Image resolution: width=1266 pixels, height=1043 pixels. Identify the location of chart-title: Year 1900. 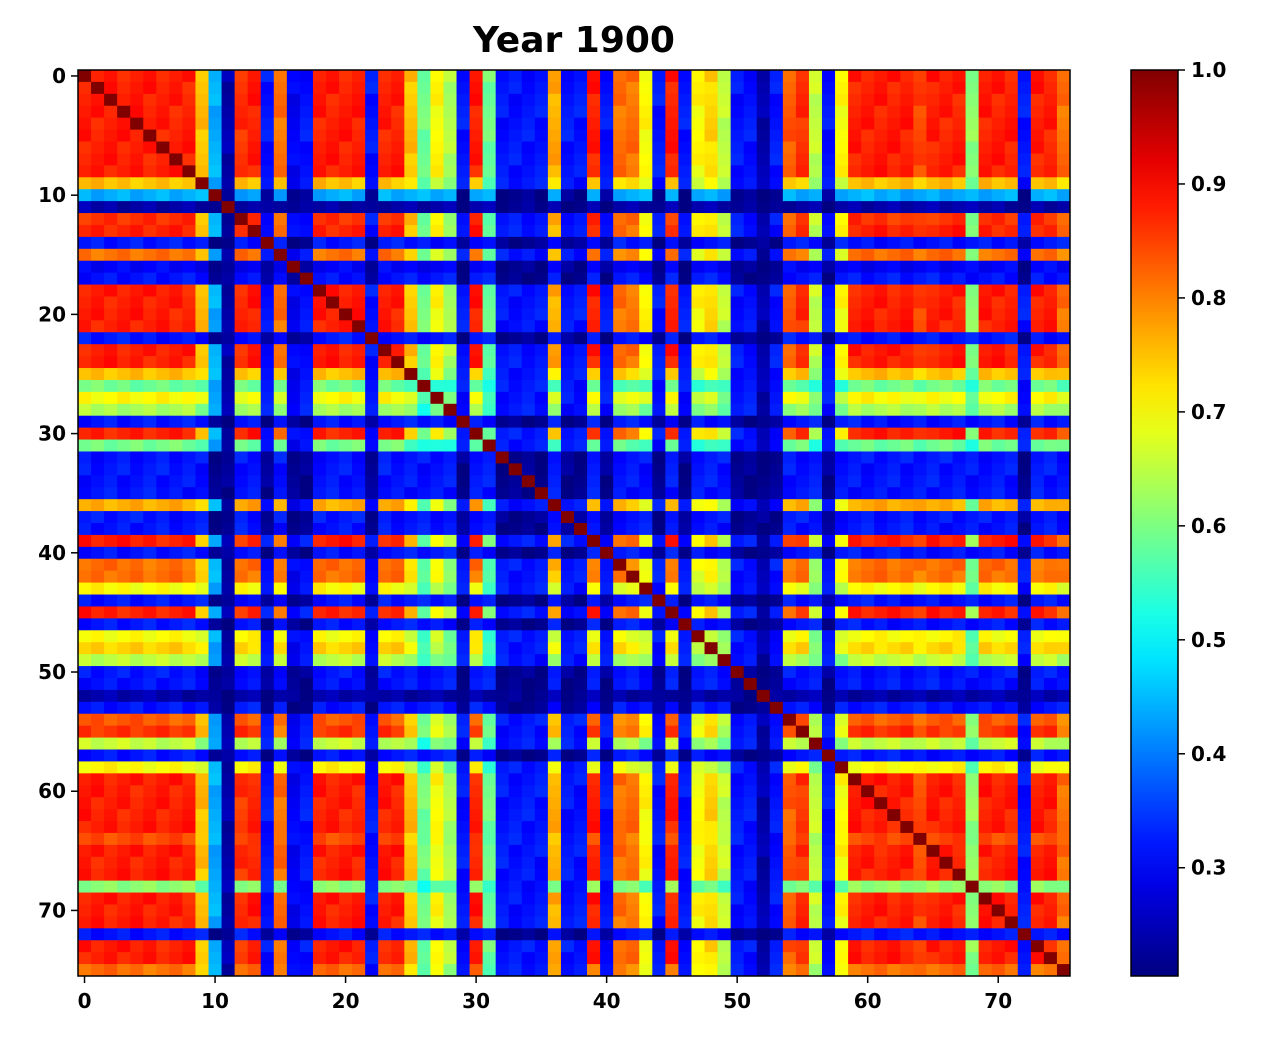
(573, 40).